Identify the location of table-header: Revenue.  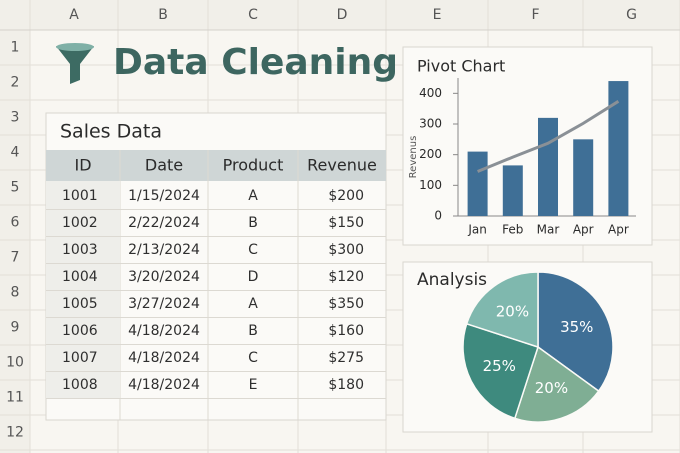
(342, 165).